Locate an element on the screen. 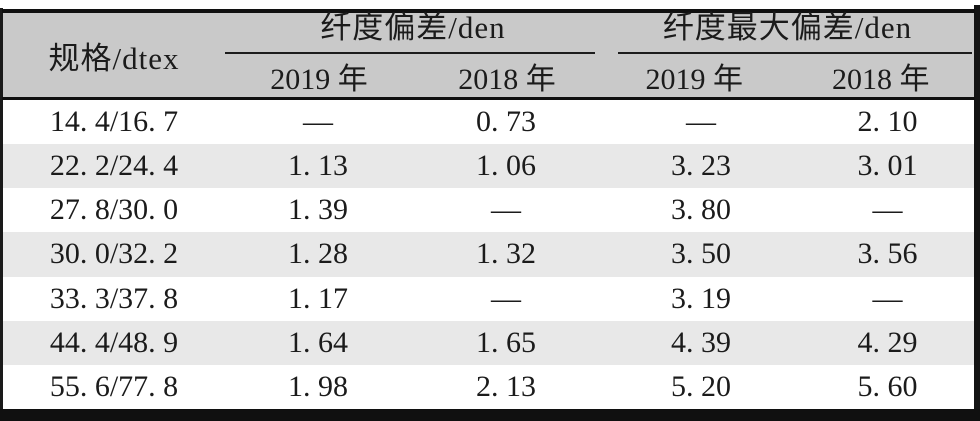 Image resolution: width=980 pixels, height=421 pixels. value-cell: 5. 20 is located at coordinates (701, 386).